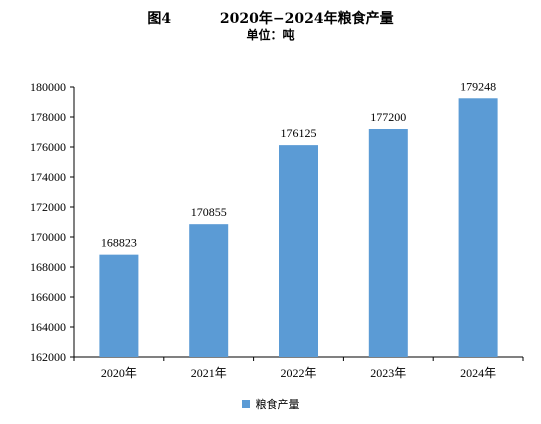 Image resolution: width=541 pixels, height=424 pixels. I want to click on x-tick-label-3: 2023年, so click(388, 373).